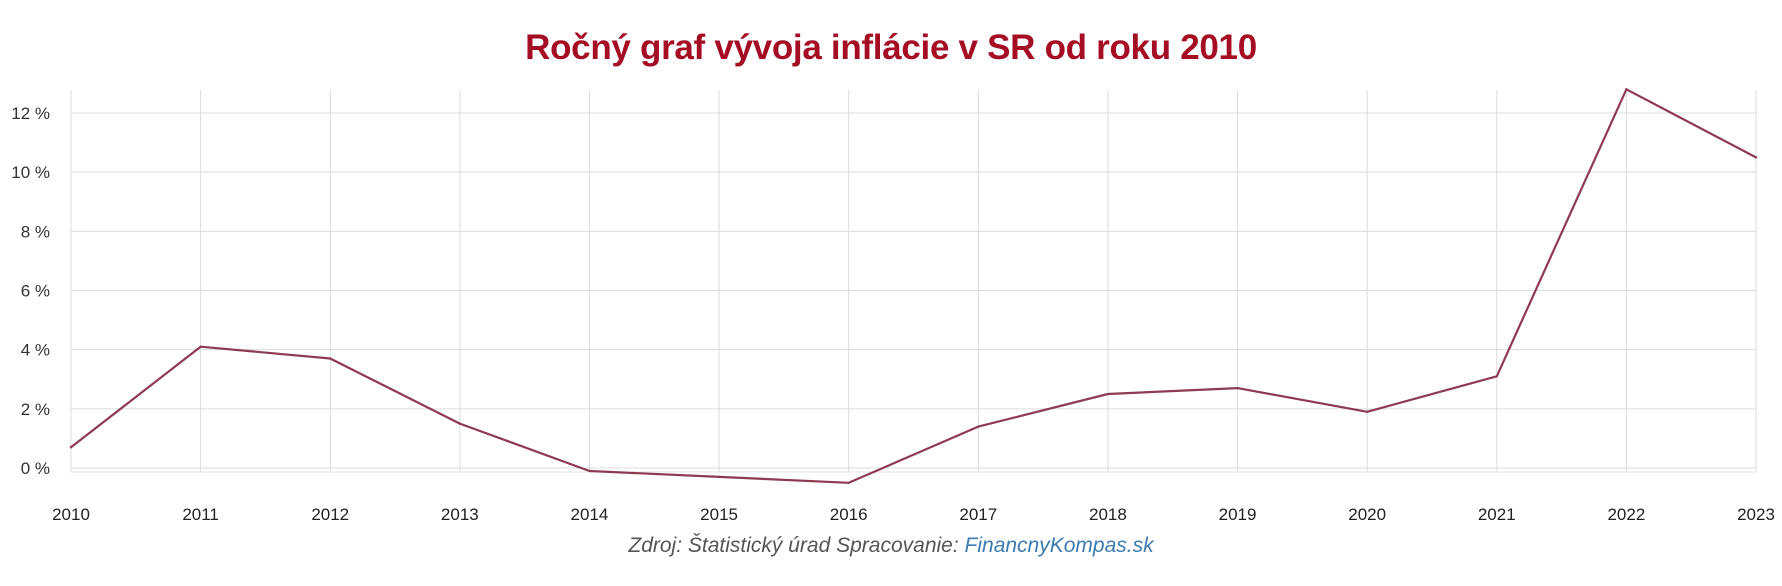  Describe the element at coordinates (35, 409) in the screenshot. I see `y-tick-label: 2 %` at that location.